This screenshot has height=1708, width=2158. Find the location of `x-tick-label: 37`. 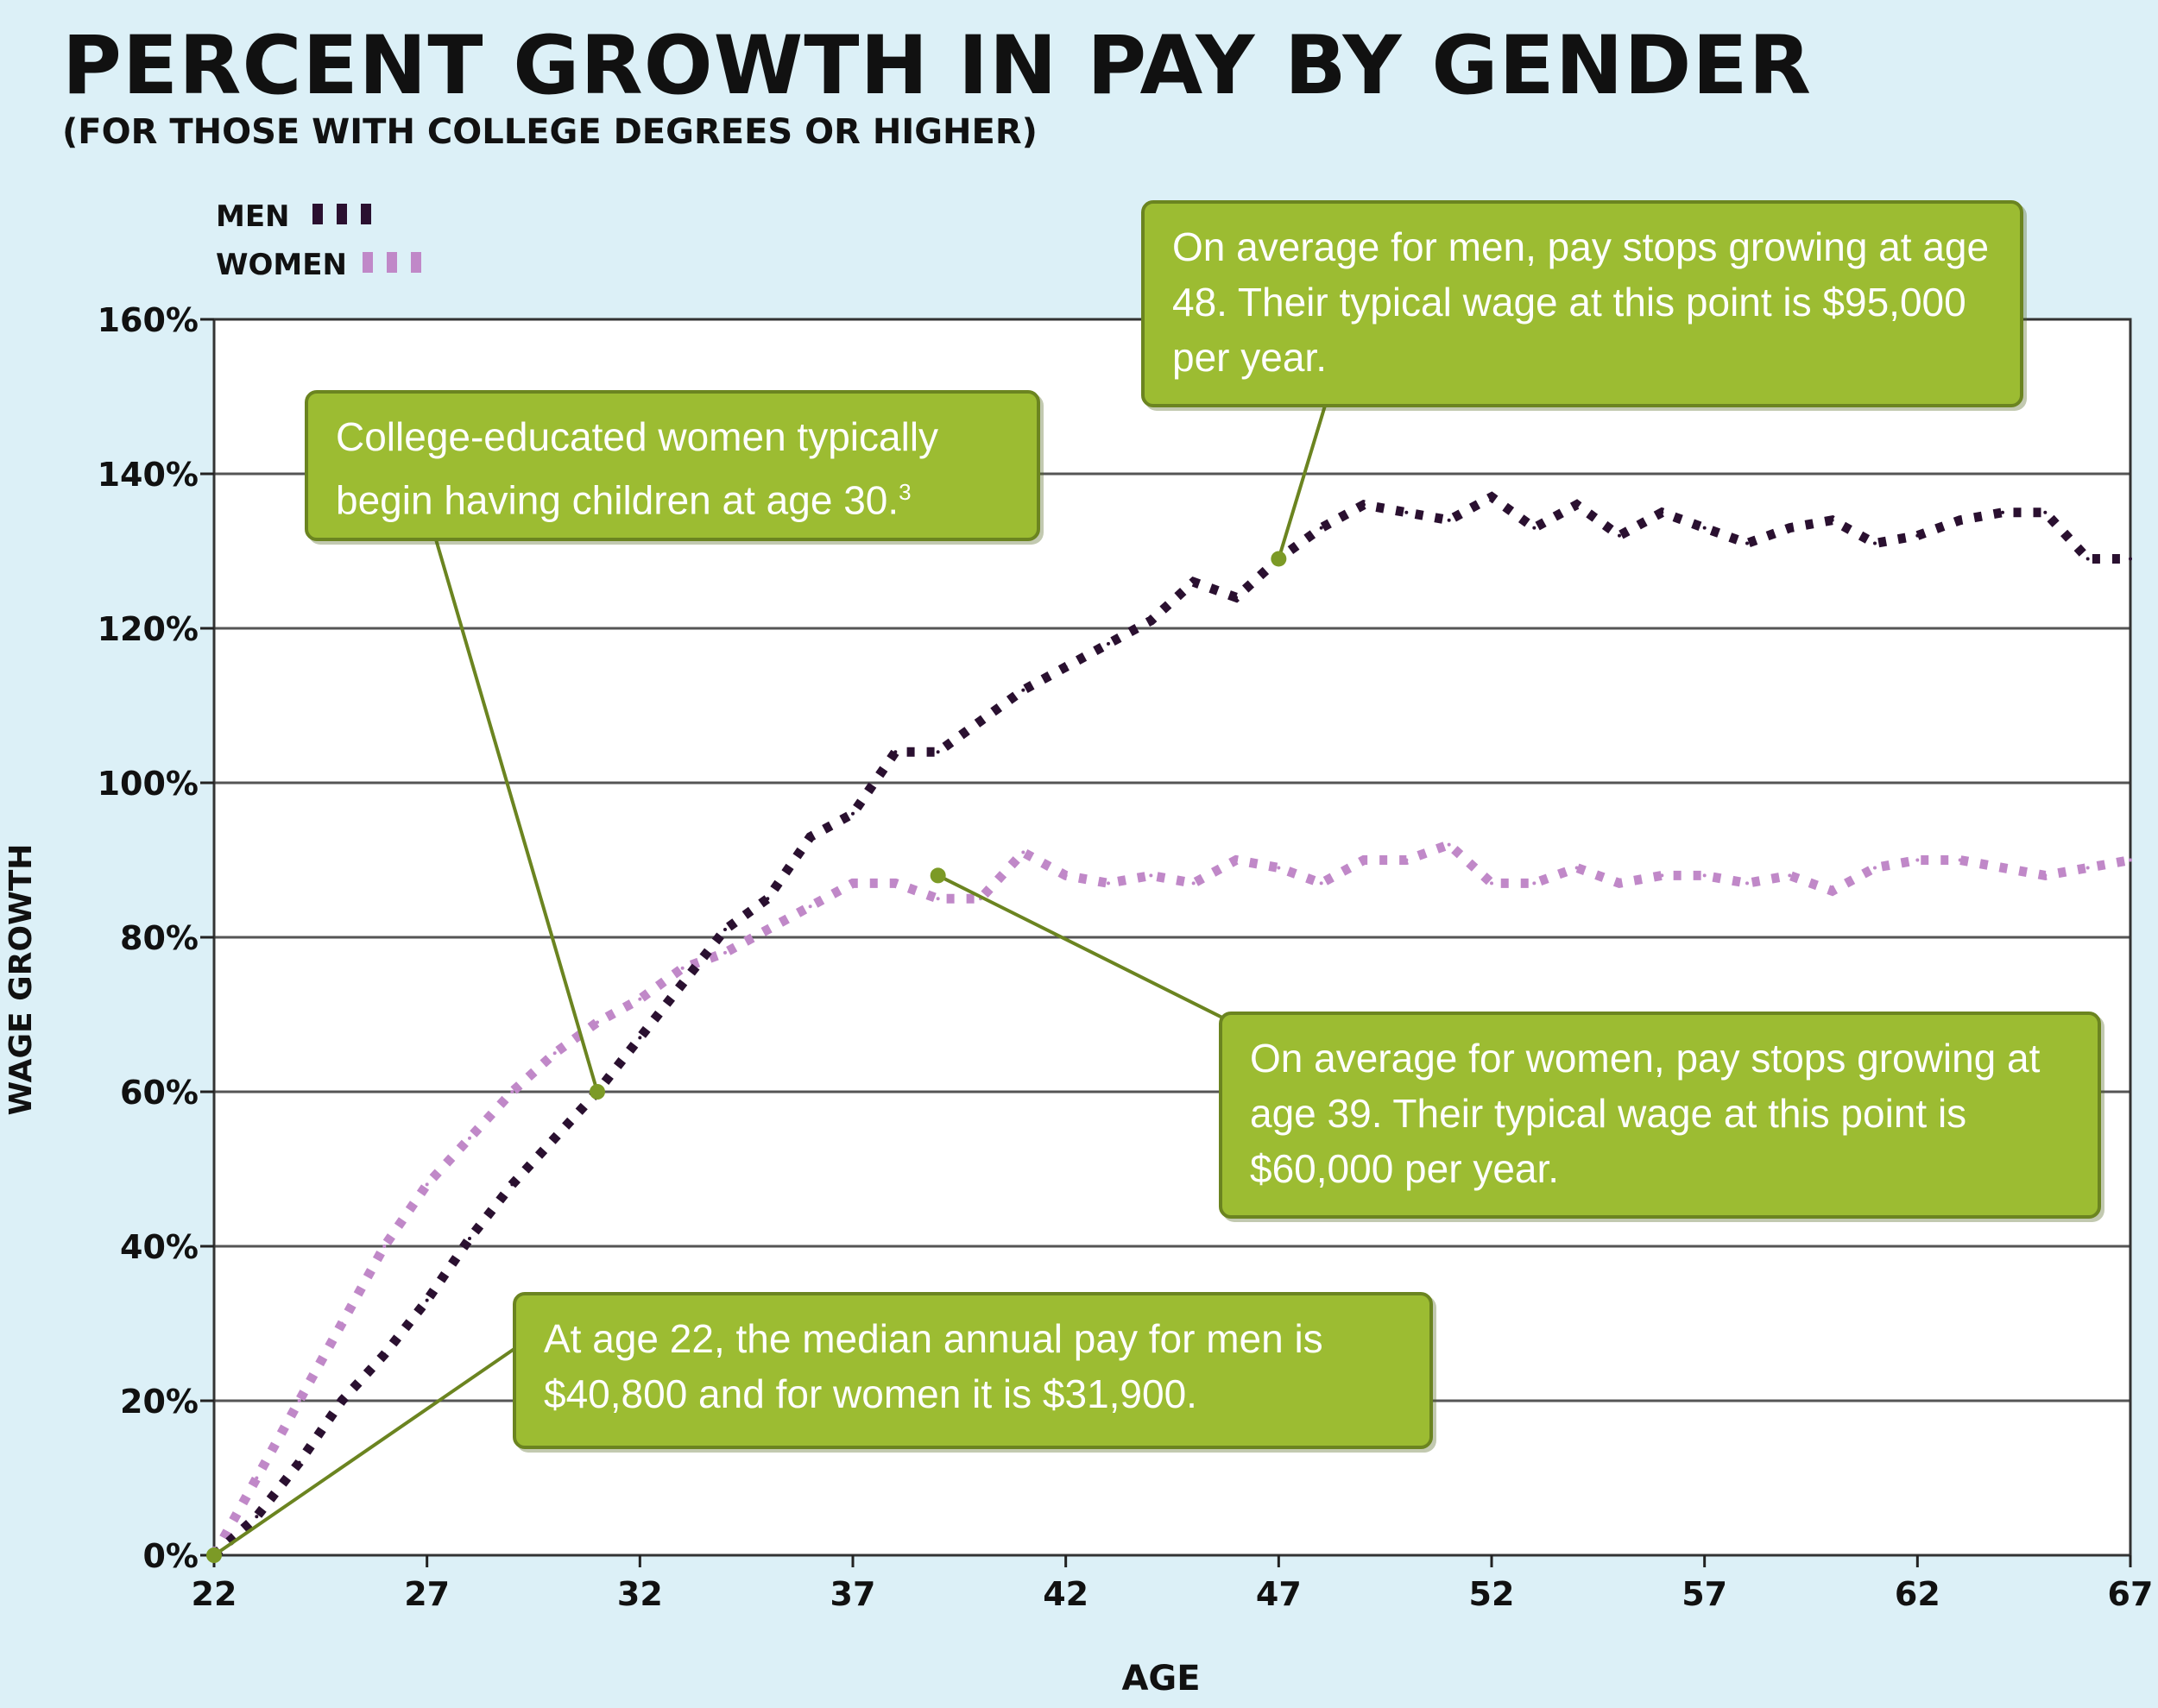

x-tick-label: 37 is located at coordinates (853, 1594).